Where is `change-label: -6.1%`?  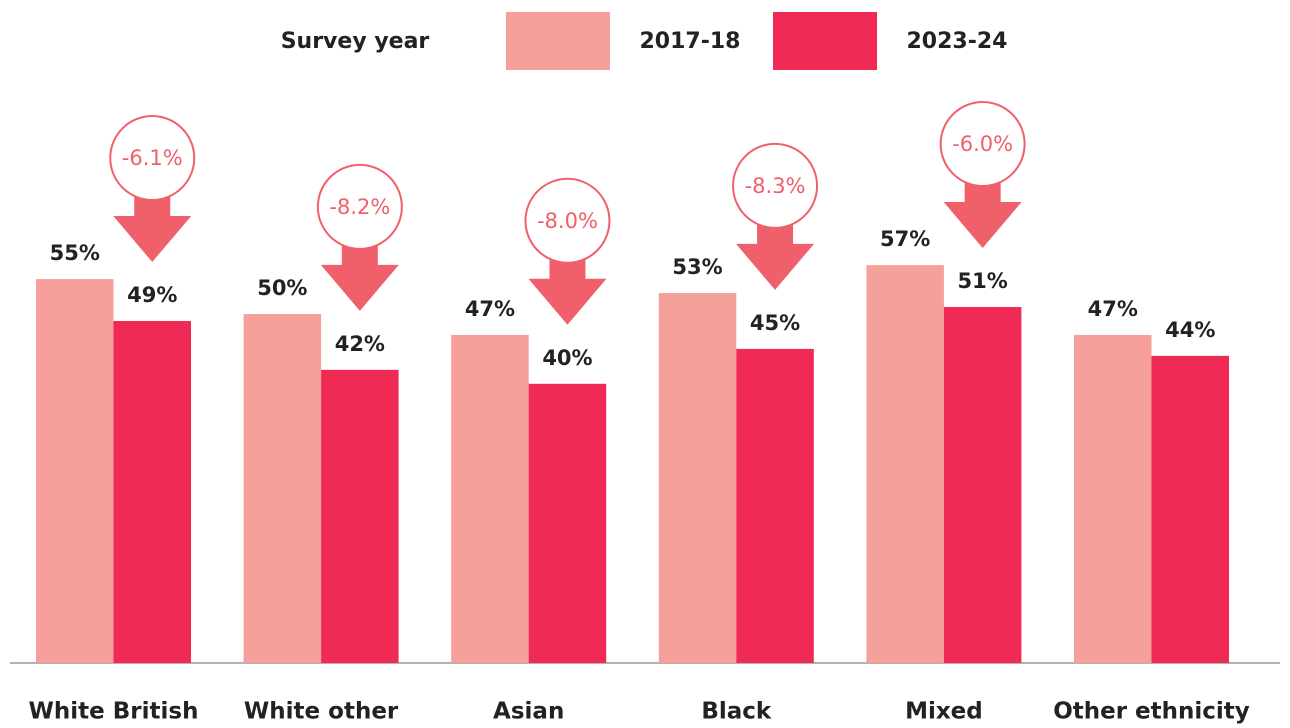 change-label: -6.1% is located at coordinates (152, 158).